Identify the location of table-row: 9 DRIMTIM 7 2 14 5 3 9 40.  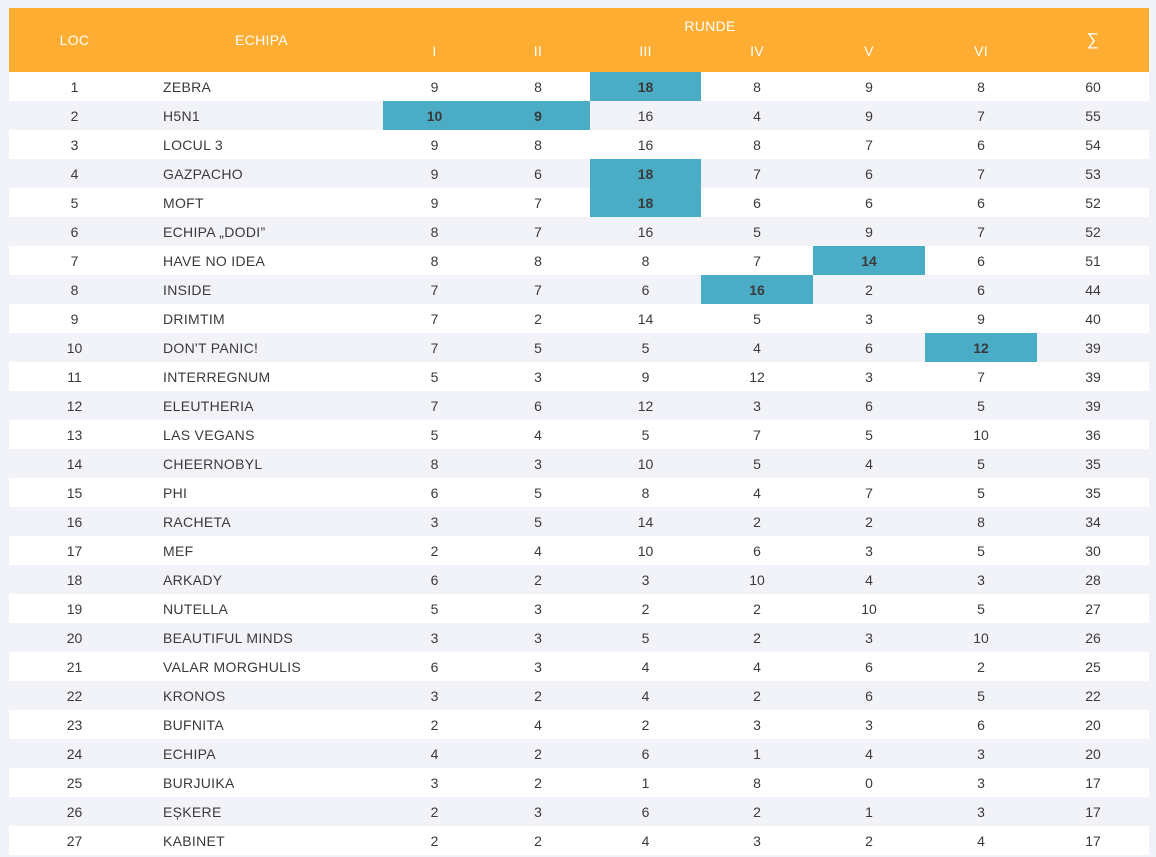
(579, 318).